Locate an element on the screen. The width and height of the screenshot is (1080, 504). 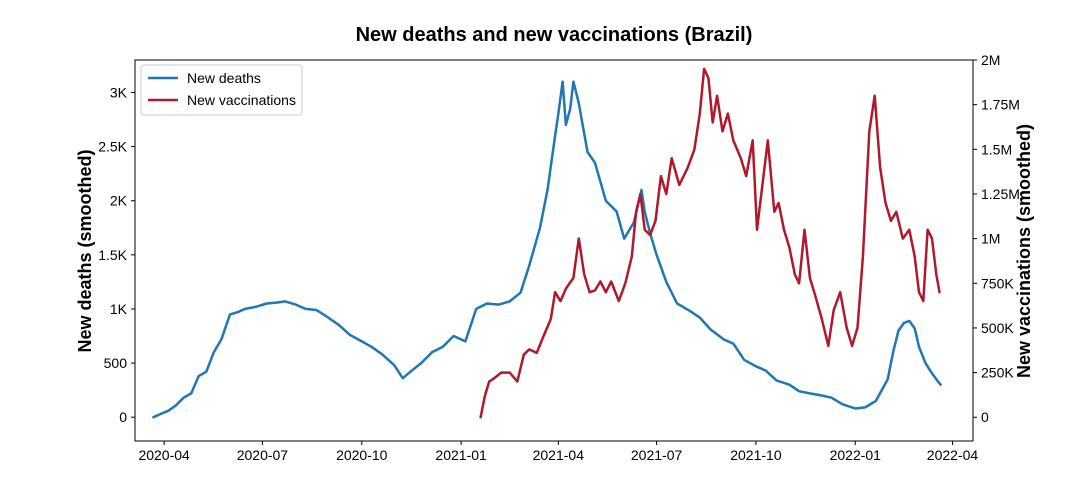
left-axis: 0 500 1K 1.5K 2K 2.5K 3K is located at coordinates (116, 254).